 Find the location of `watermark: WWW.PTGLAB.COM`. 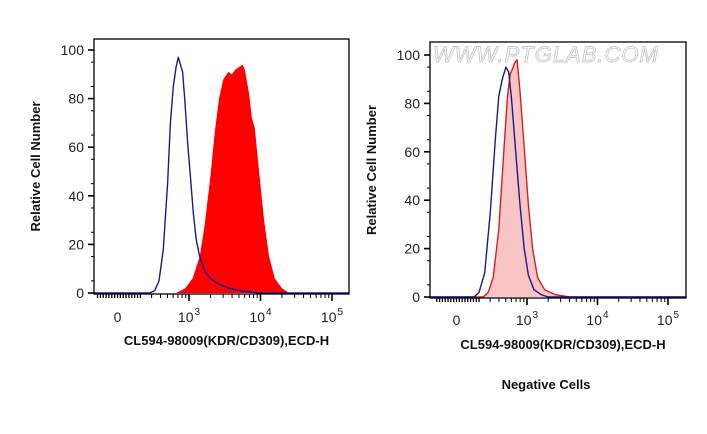

watermark: WWW.PTGLAB.COM is located at coordinates (546, 54).